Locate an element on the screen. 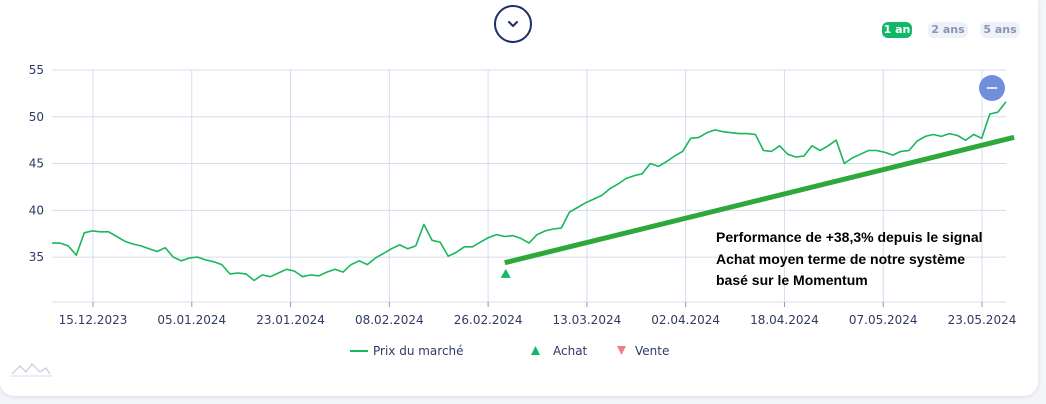  mountain-logo-icon is located at coordinates (31, 370).